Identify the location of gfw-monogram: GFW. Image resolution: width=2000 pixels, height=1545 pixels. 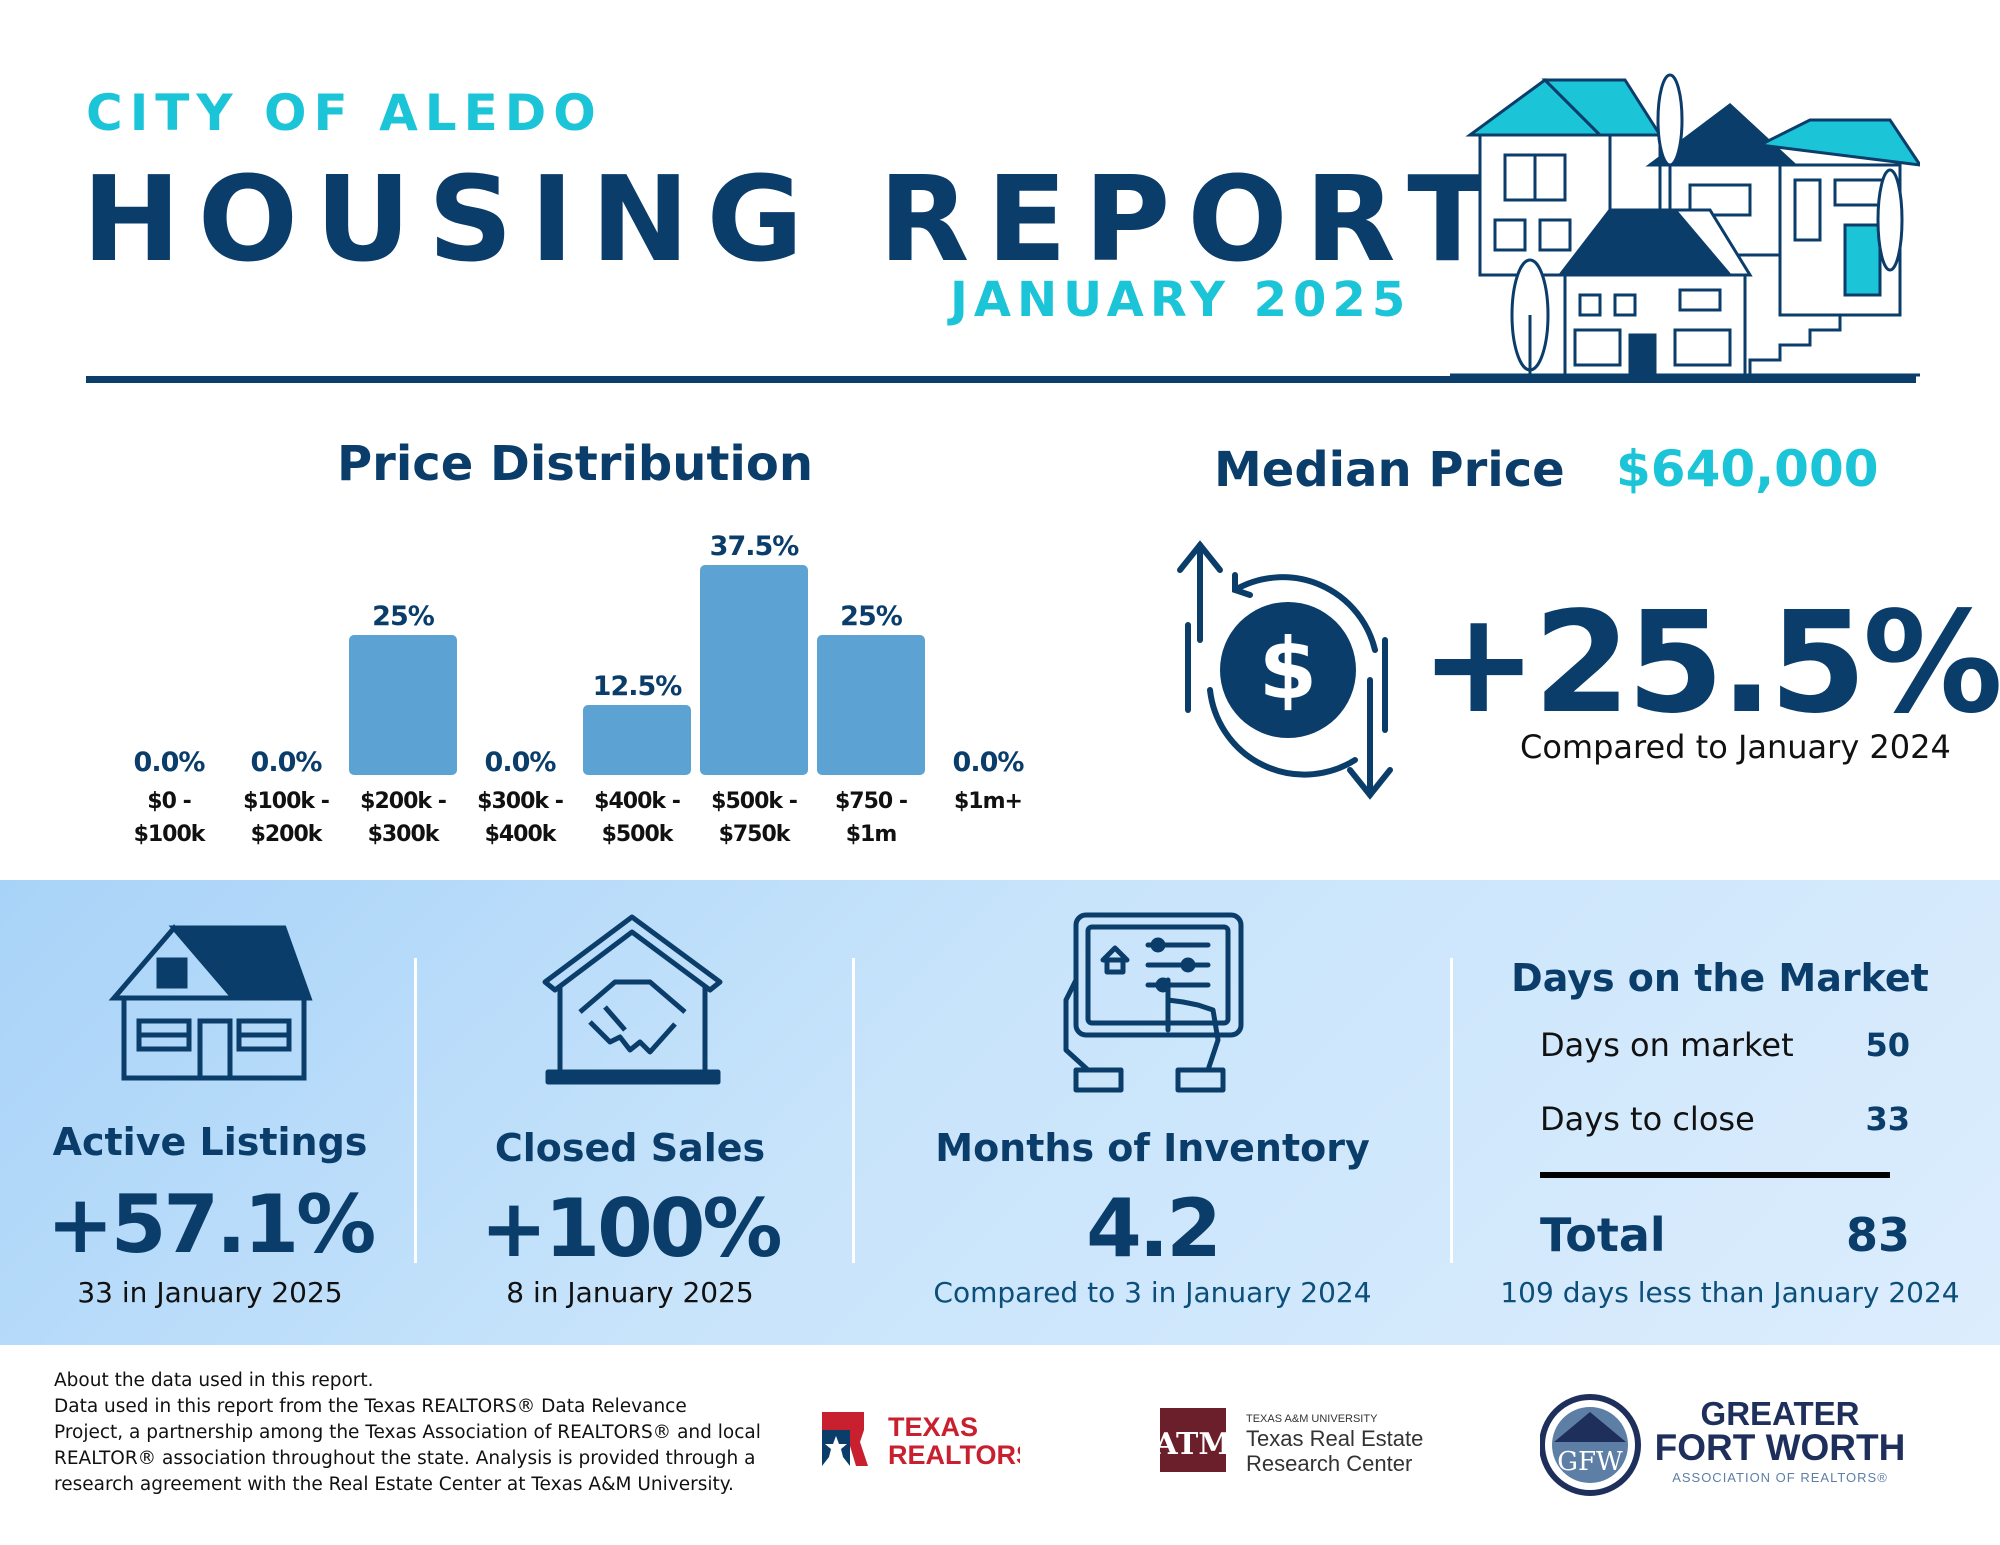
(1590, 1462).